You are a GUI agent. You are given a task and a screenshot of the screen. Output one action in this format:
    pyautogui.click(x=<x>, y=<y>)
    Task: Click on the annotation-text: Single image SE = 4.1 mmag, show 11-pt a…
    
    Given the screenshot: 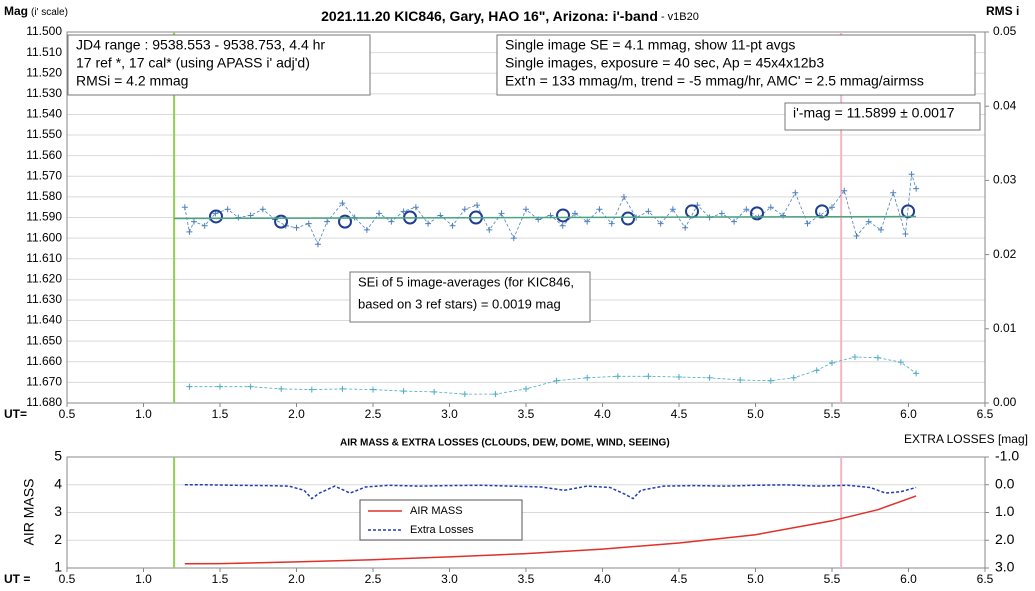 What is the action you would take?
    pyautogui.click(x=650, y=45)
    